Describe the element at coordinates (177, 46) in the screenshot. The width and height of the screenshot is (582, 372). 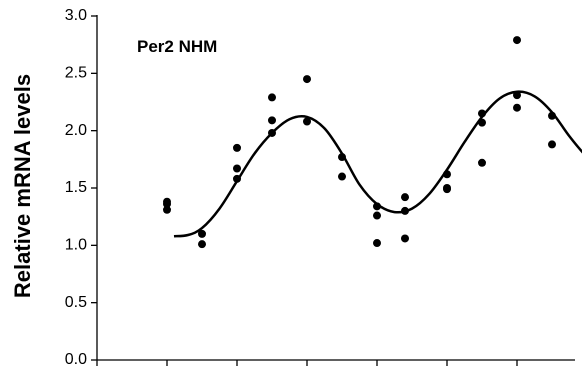
I see `panel-title: Per2 NHM` at that location.